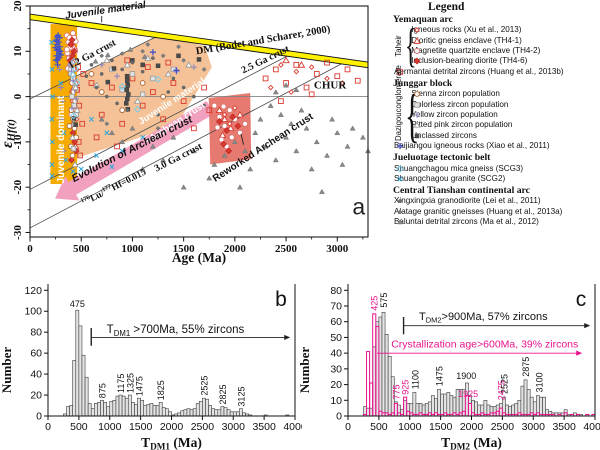 The image size is (600, 450). I want to click on svg-text: -30, so click(18, 232).